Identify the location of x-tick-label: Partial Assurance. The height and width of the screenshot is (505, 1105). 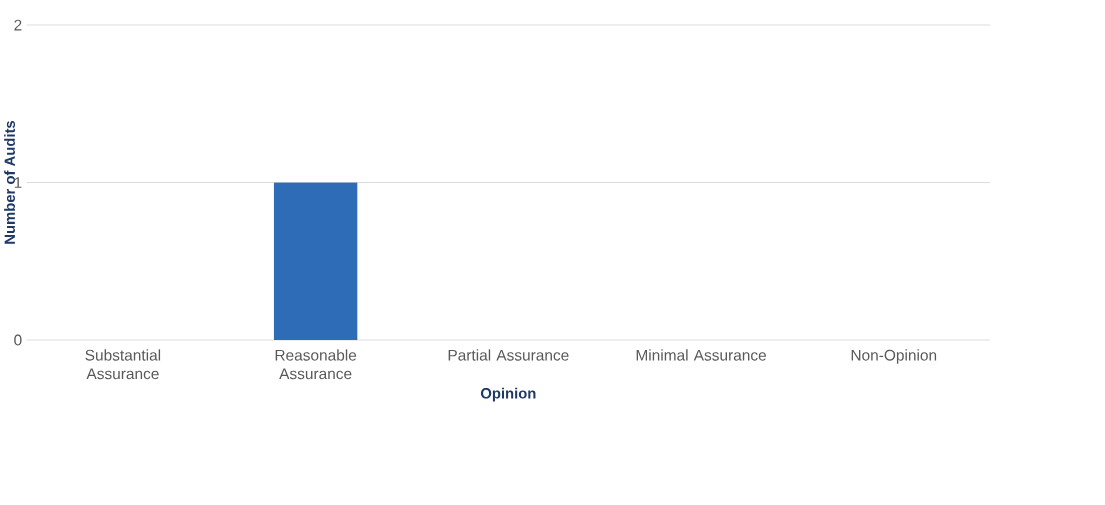
(508, 355).